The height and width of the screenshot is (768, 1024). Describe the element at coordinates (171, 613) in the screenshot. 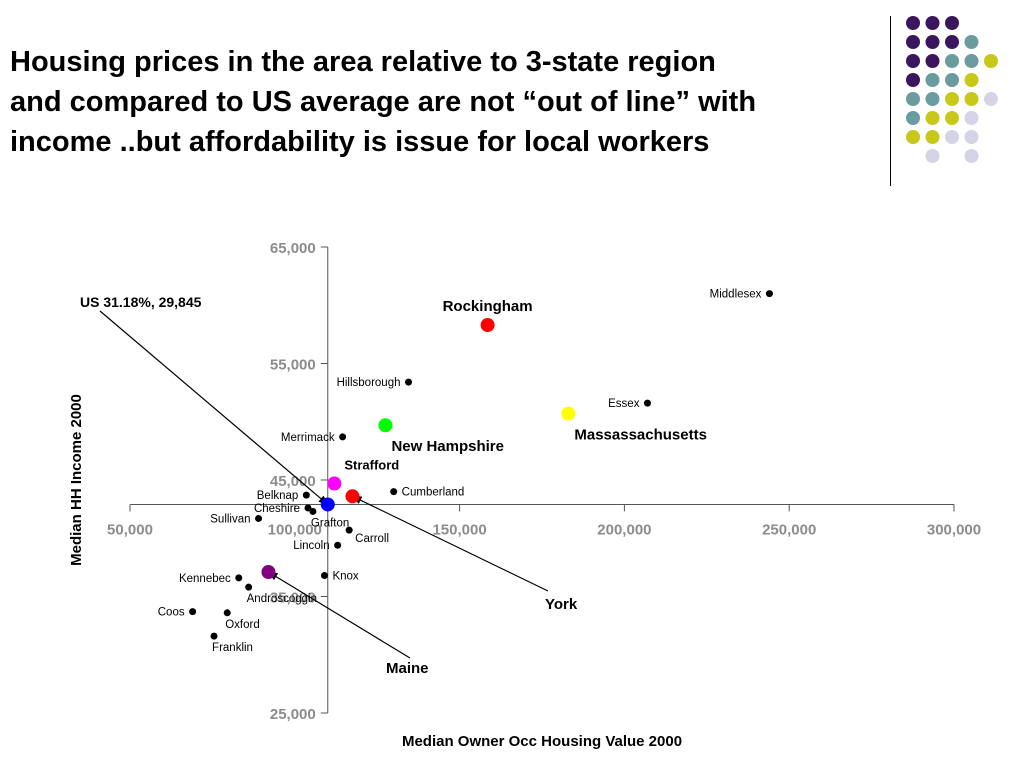

I see `point-label-coos: Coos` at that location.